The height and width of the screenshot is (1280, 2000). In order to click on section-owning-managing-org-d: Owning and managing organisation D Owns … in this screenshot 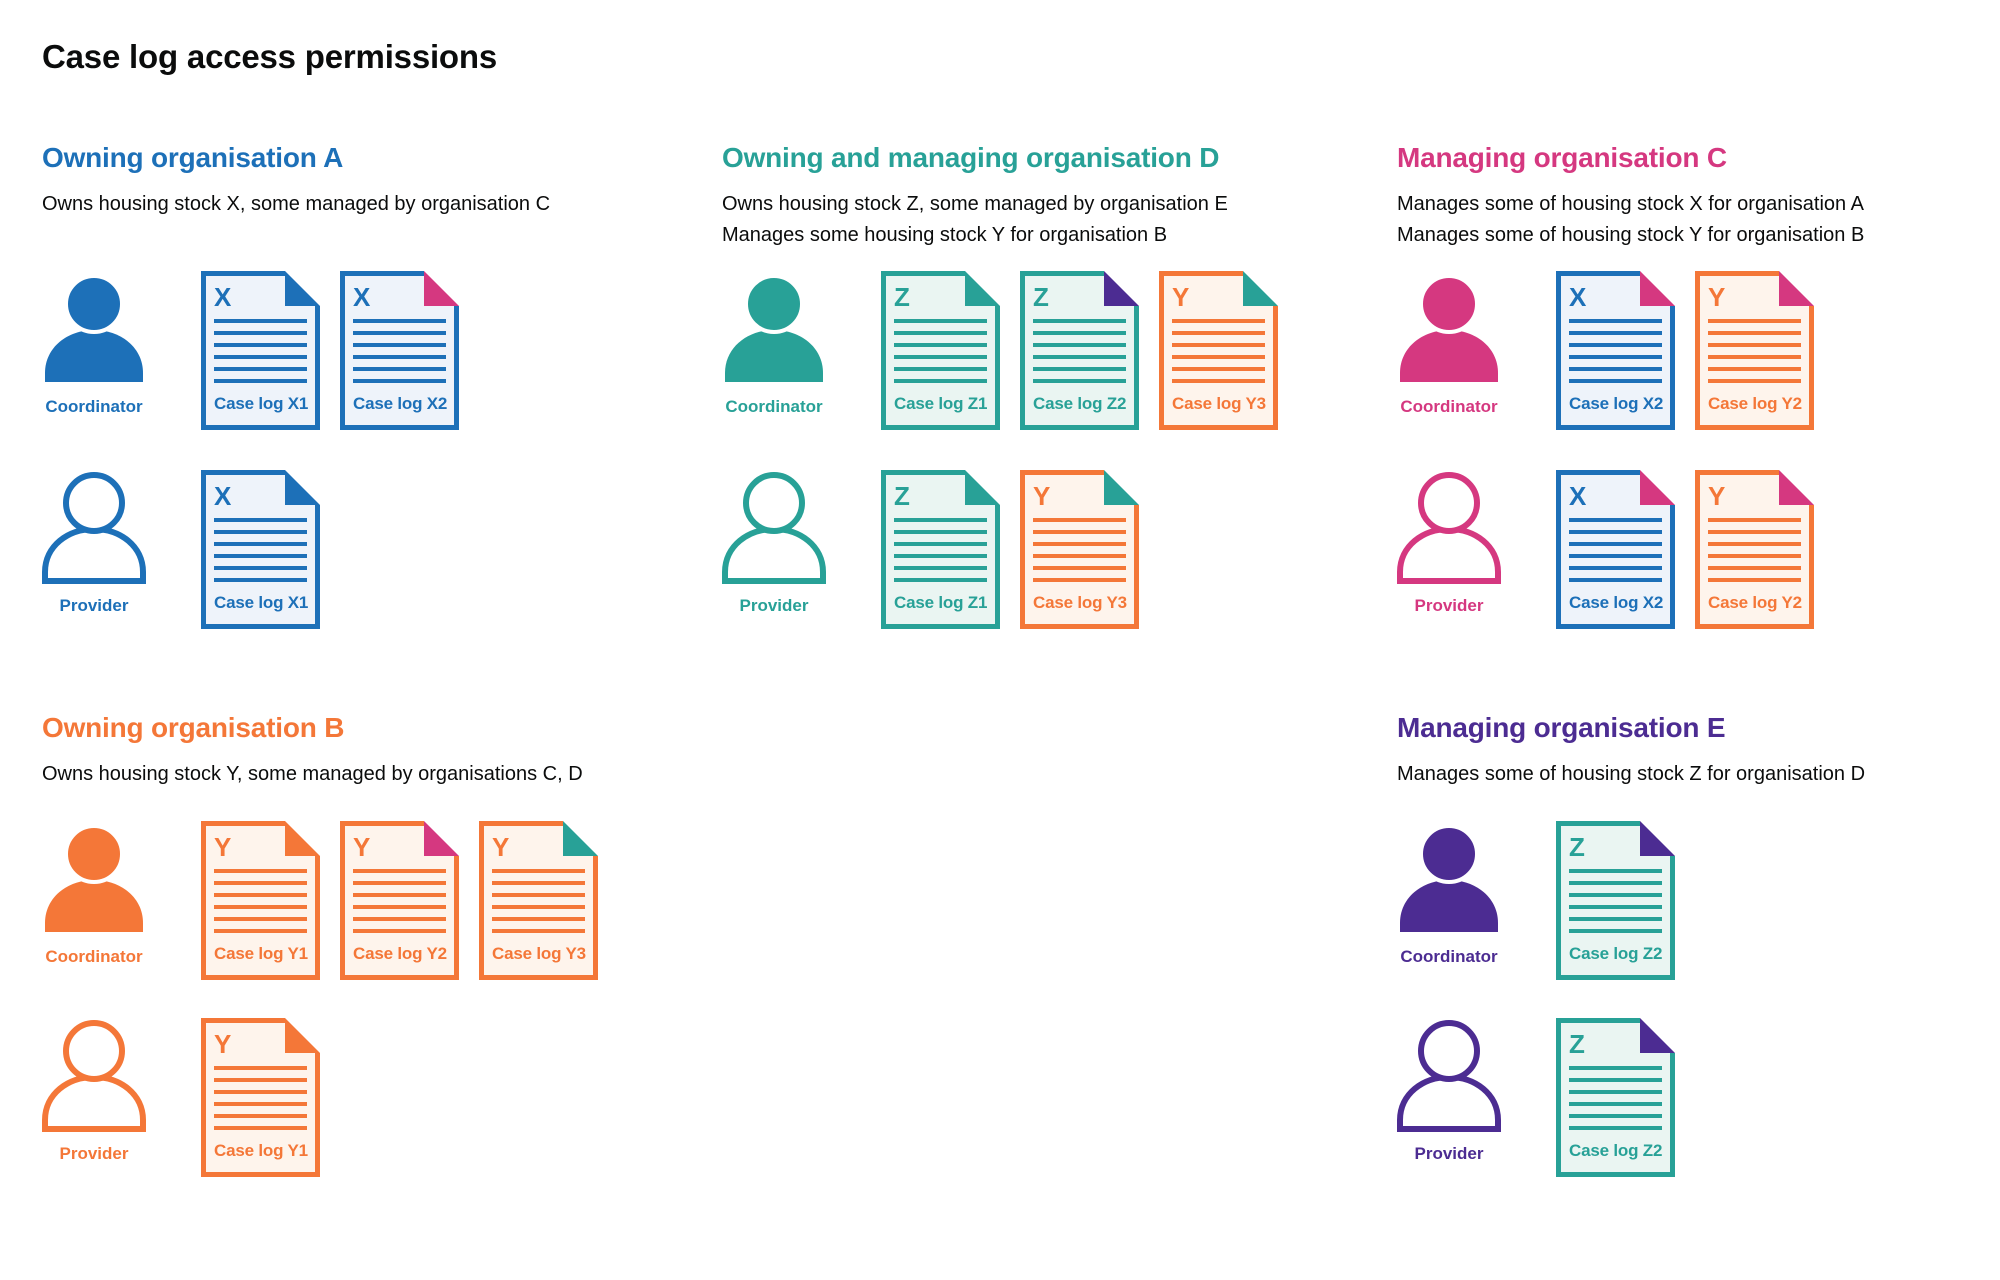, I will do `click(1052, 385)`.